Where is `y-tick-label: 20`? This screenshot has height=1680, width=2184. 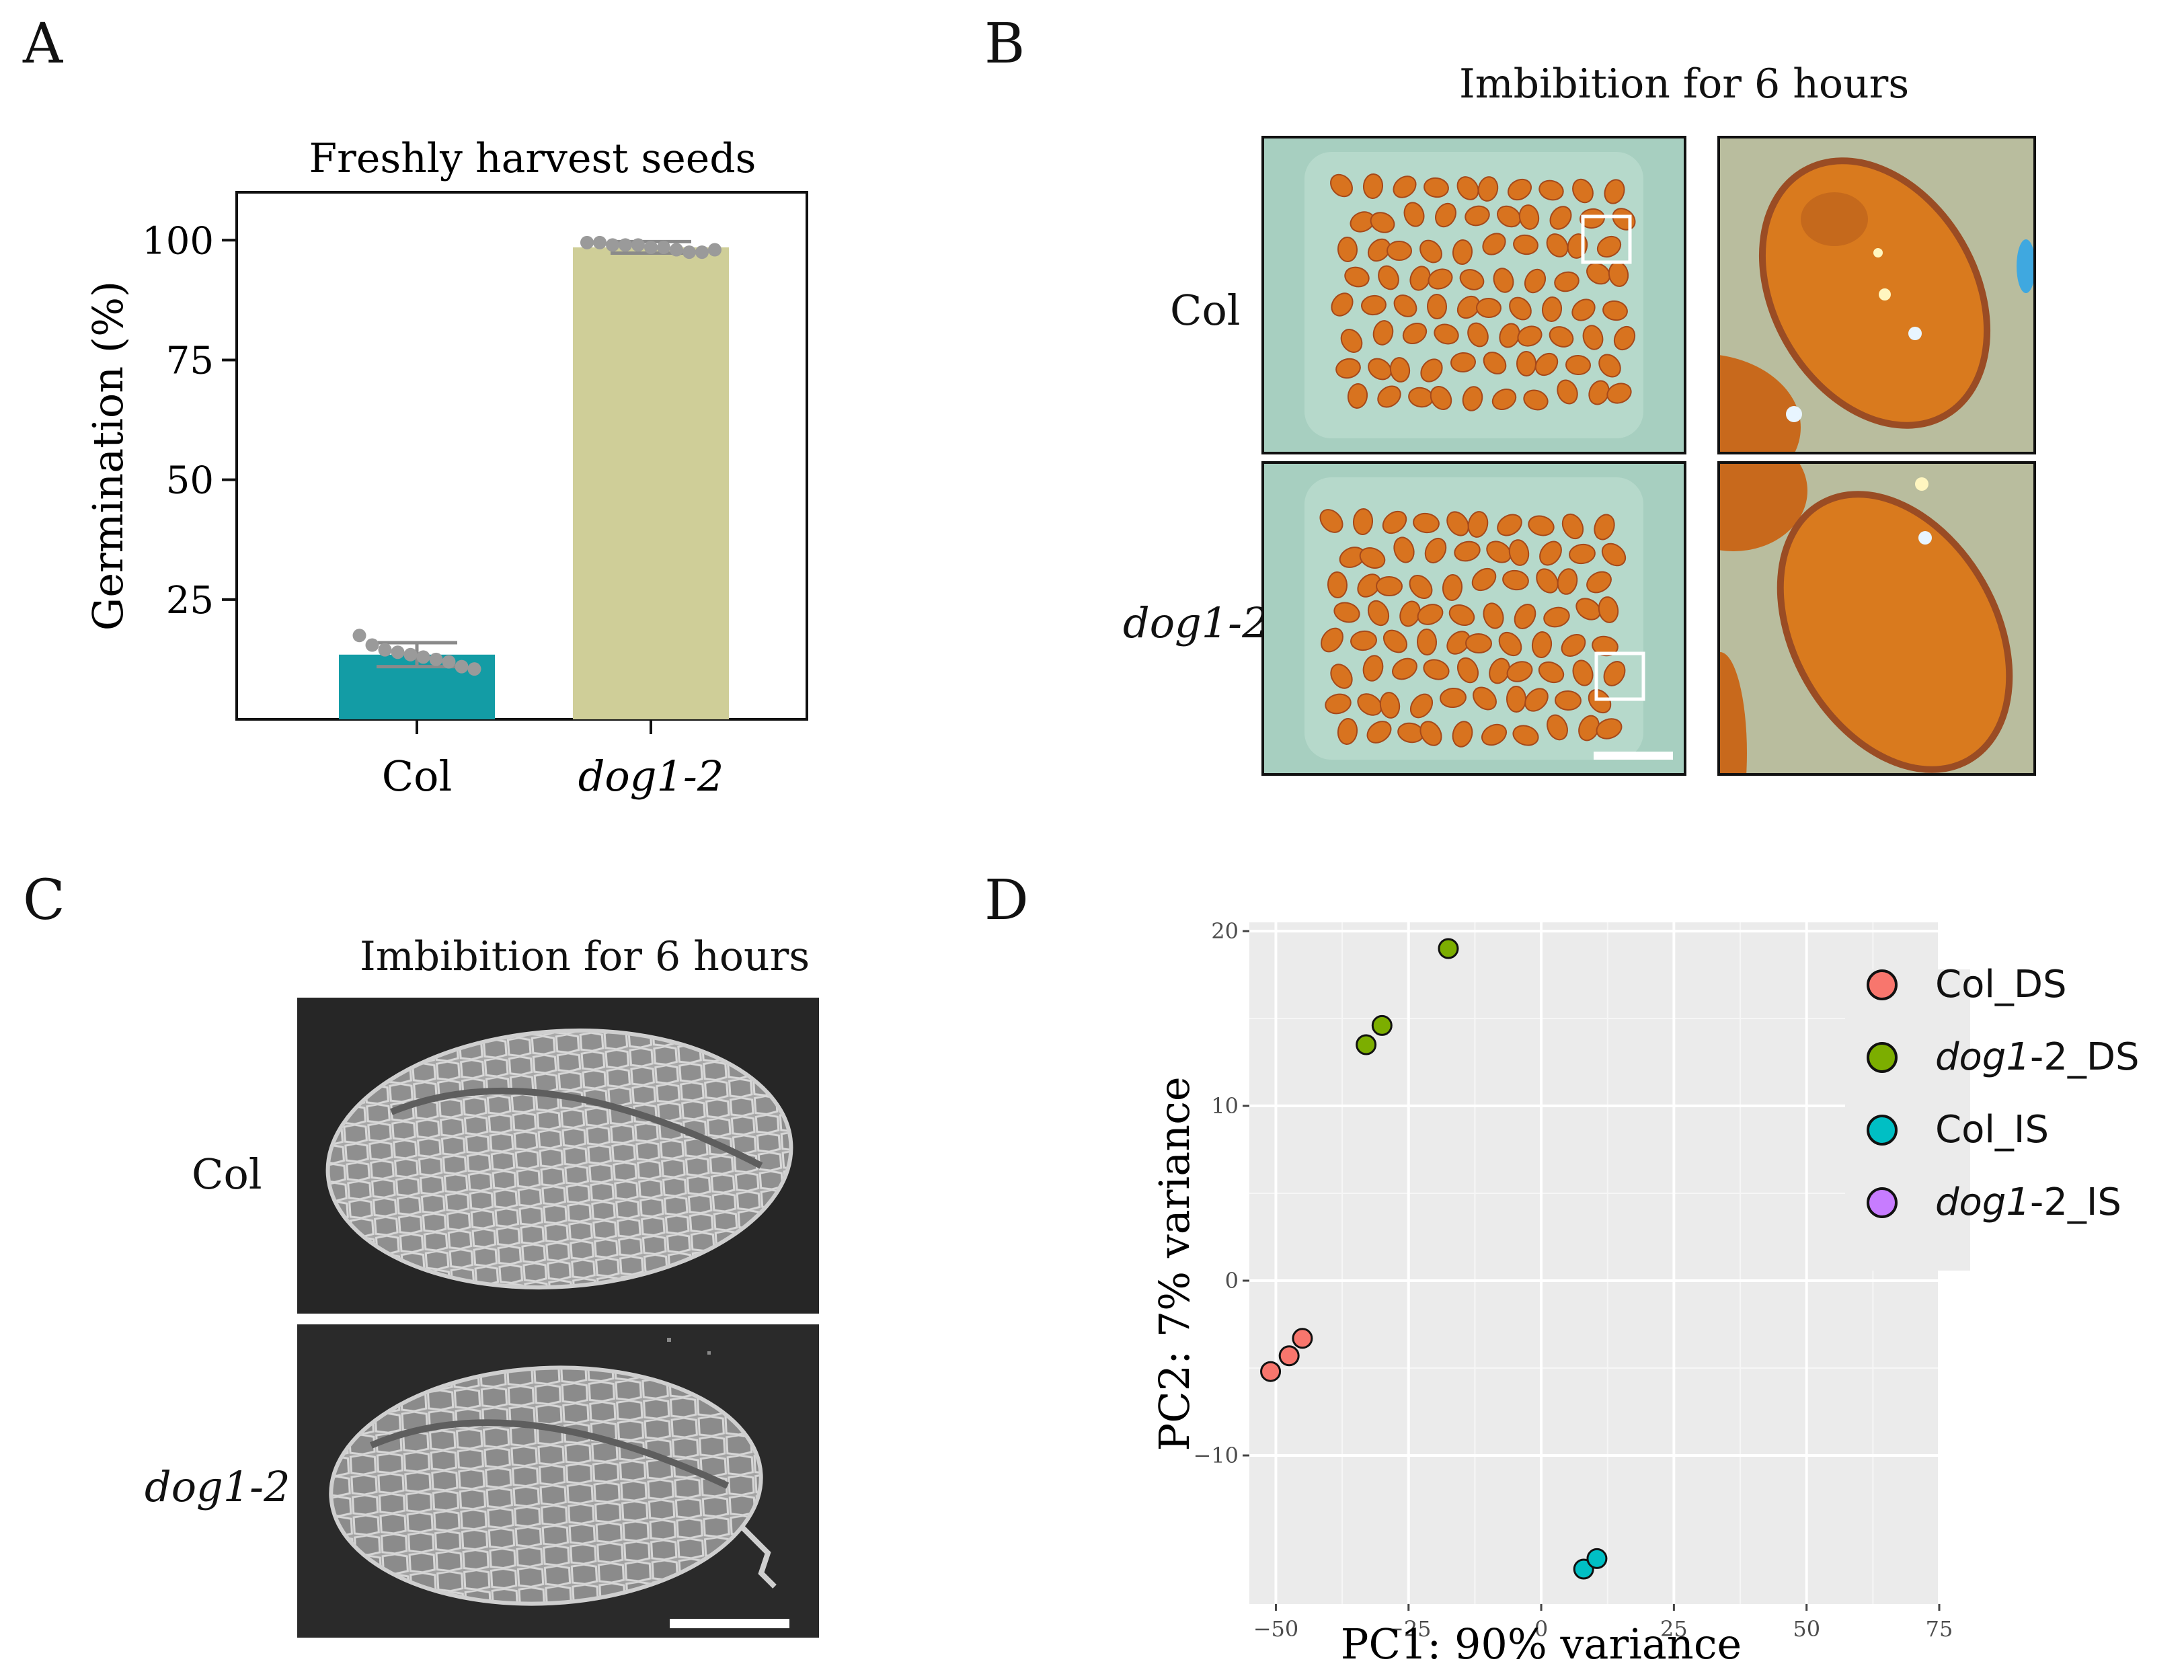
y-tick-label: 20 is located at coordinates (1225, 931).